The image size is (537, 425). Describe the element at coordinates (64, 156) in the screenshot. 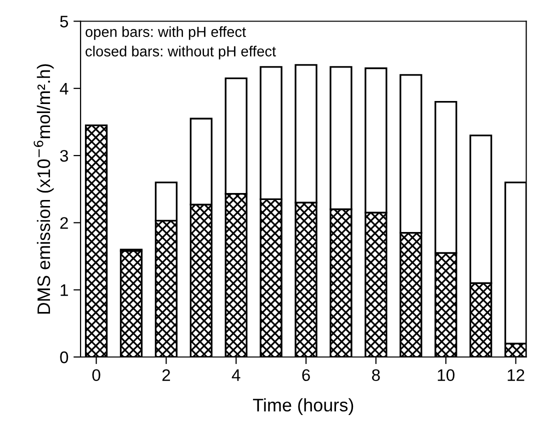

I see `y-tick-label: 3` at that location.